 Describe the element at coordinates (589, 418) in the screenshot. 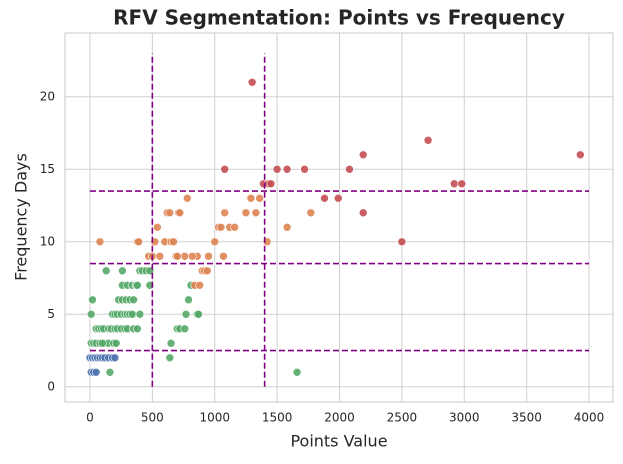

I see `x-tick-label: 4000` at that location.